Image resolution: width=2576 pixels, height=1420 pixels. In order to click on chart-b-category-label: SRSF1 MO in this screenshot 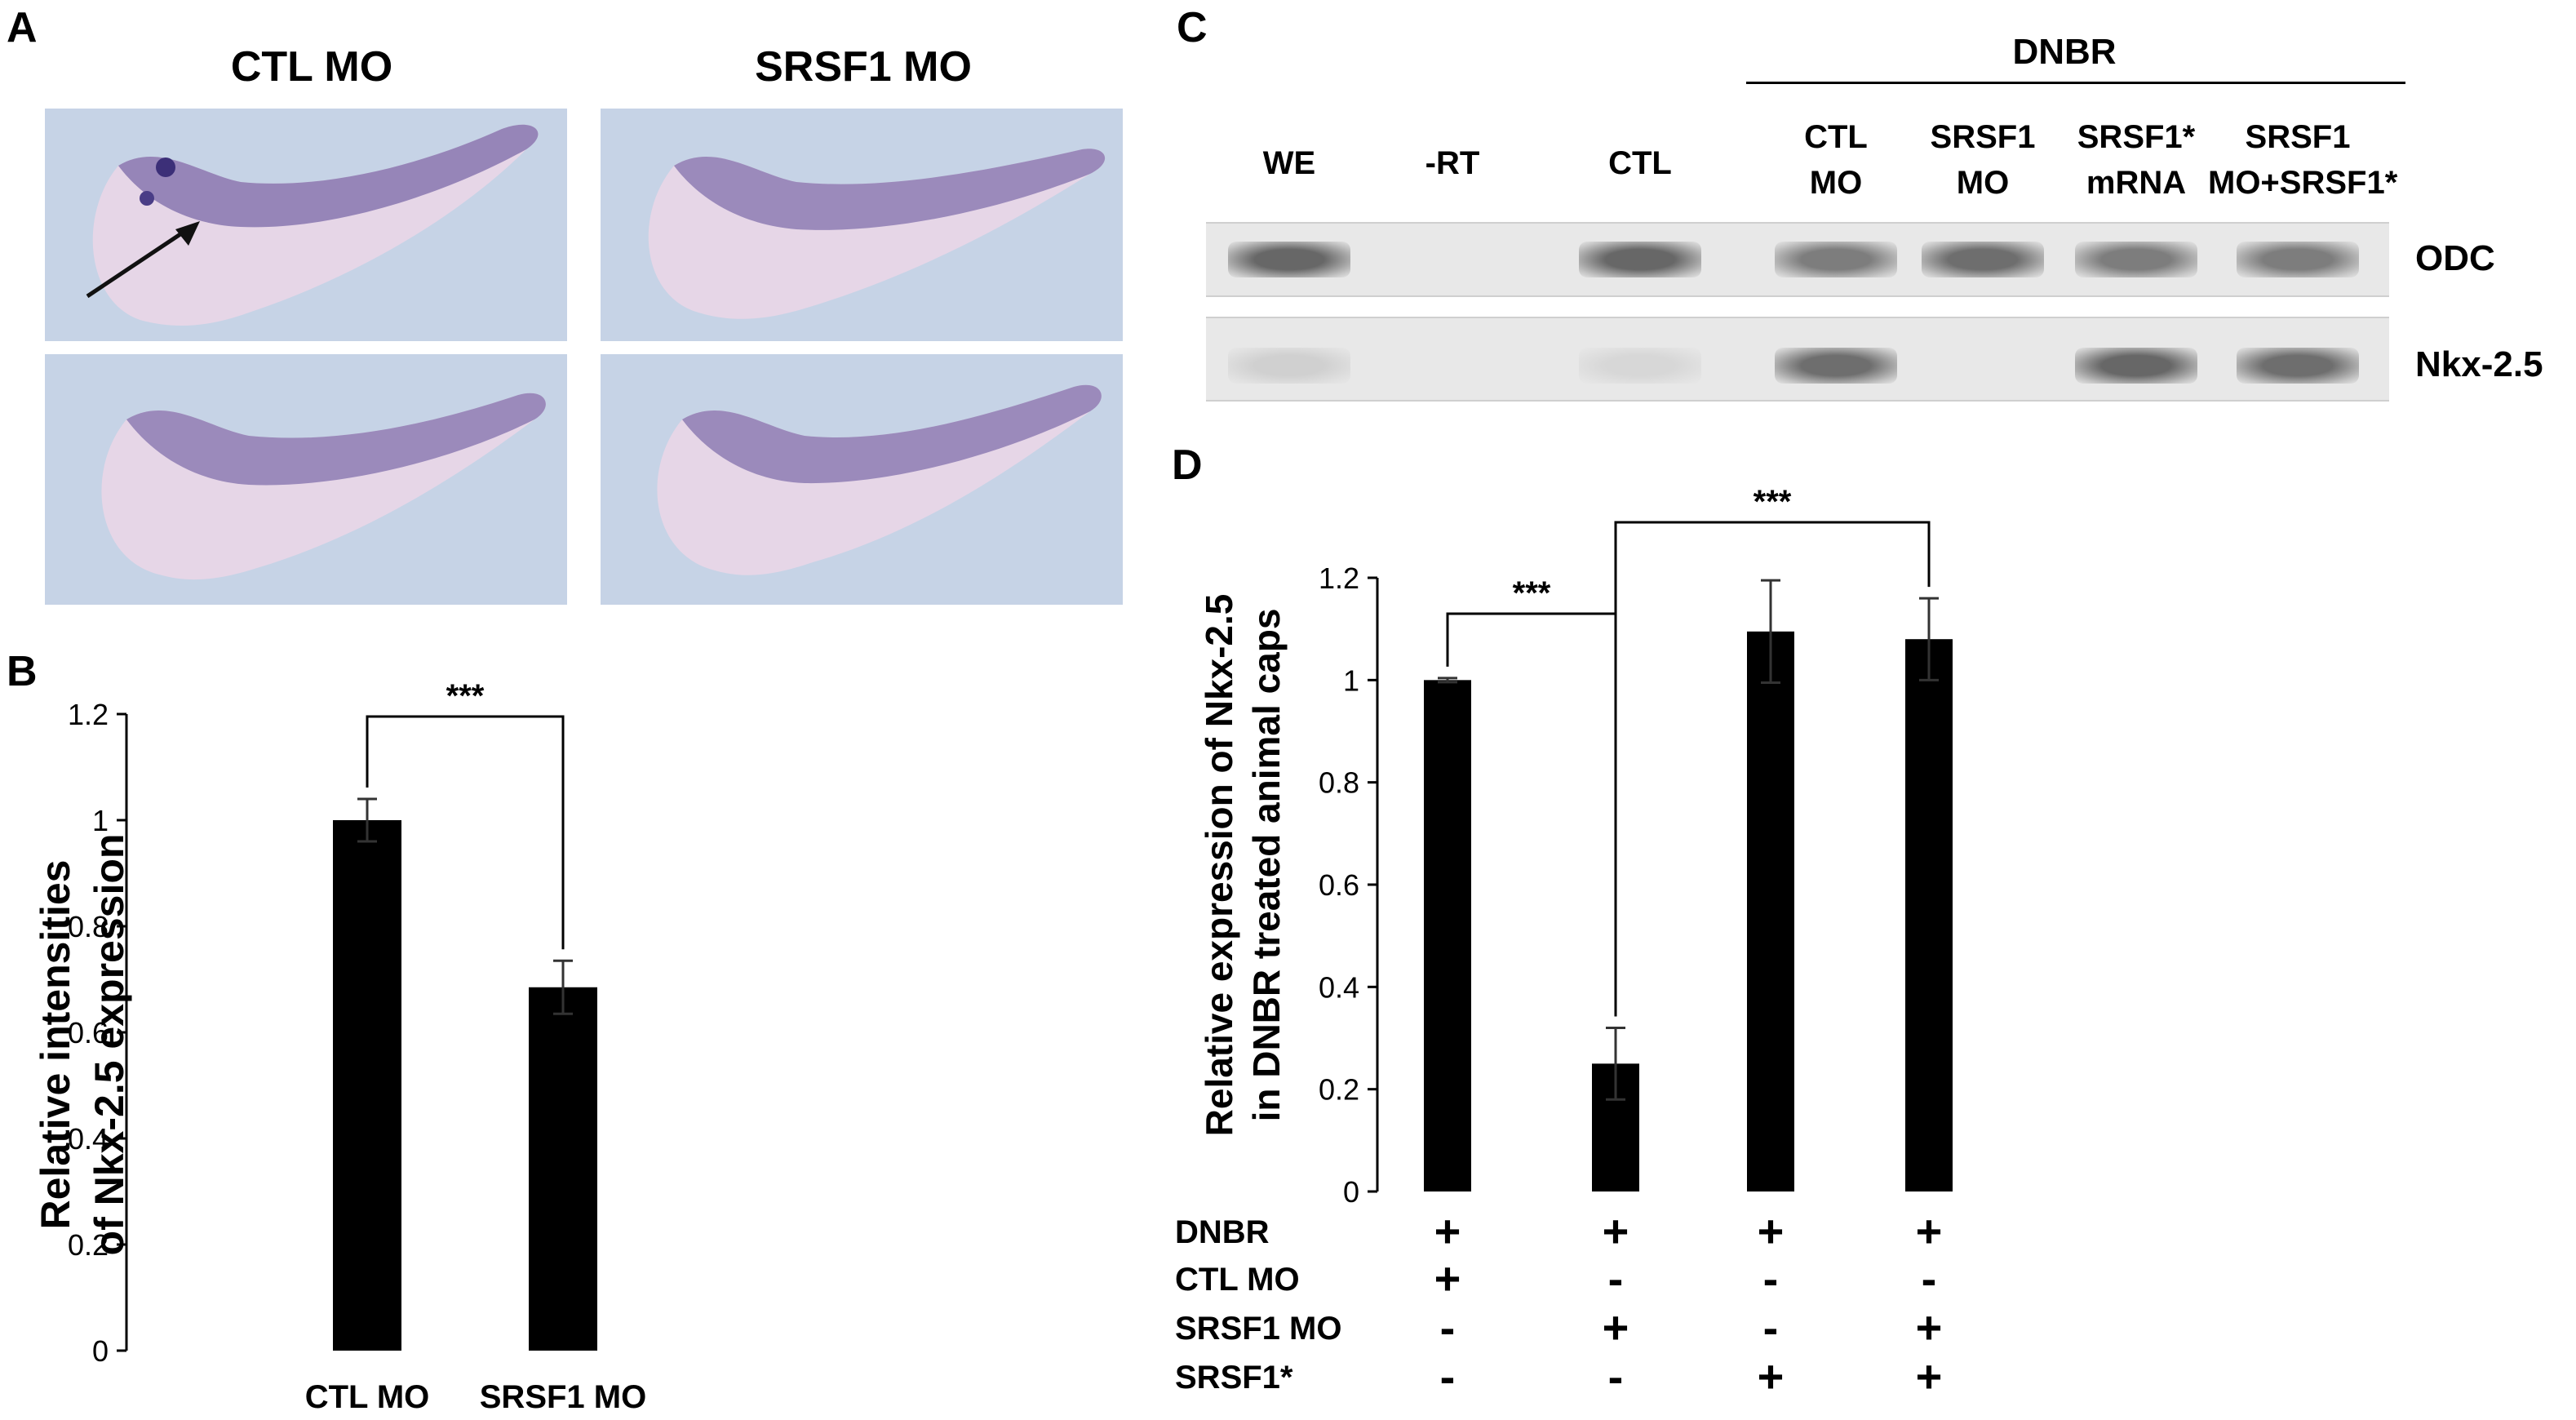, I will do `click(563, 1397)`.